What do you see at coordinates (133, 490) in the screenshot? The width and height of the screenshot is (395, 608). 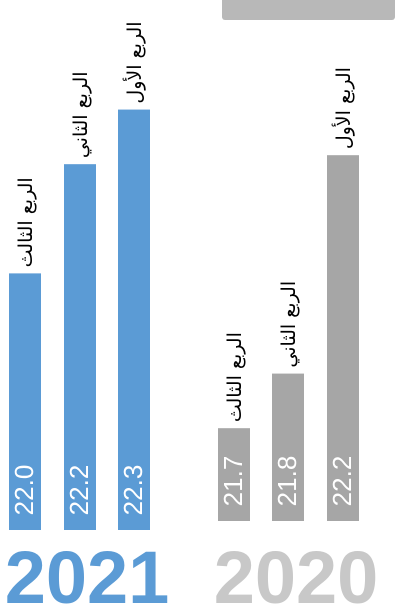 I see `value-label: 22.3` at bounding box center [133, 490].